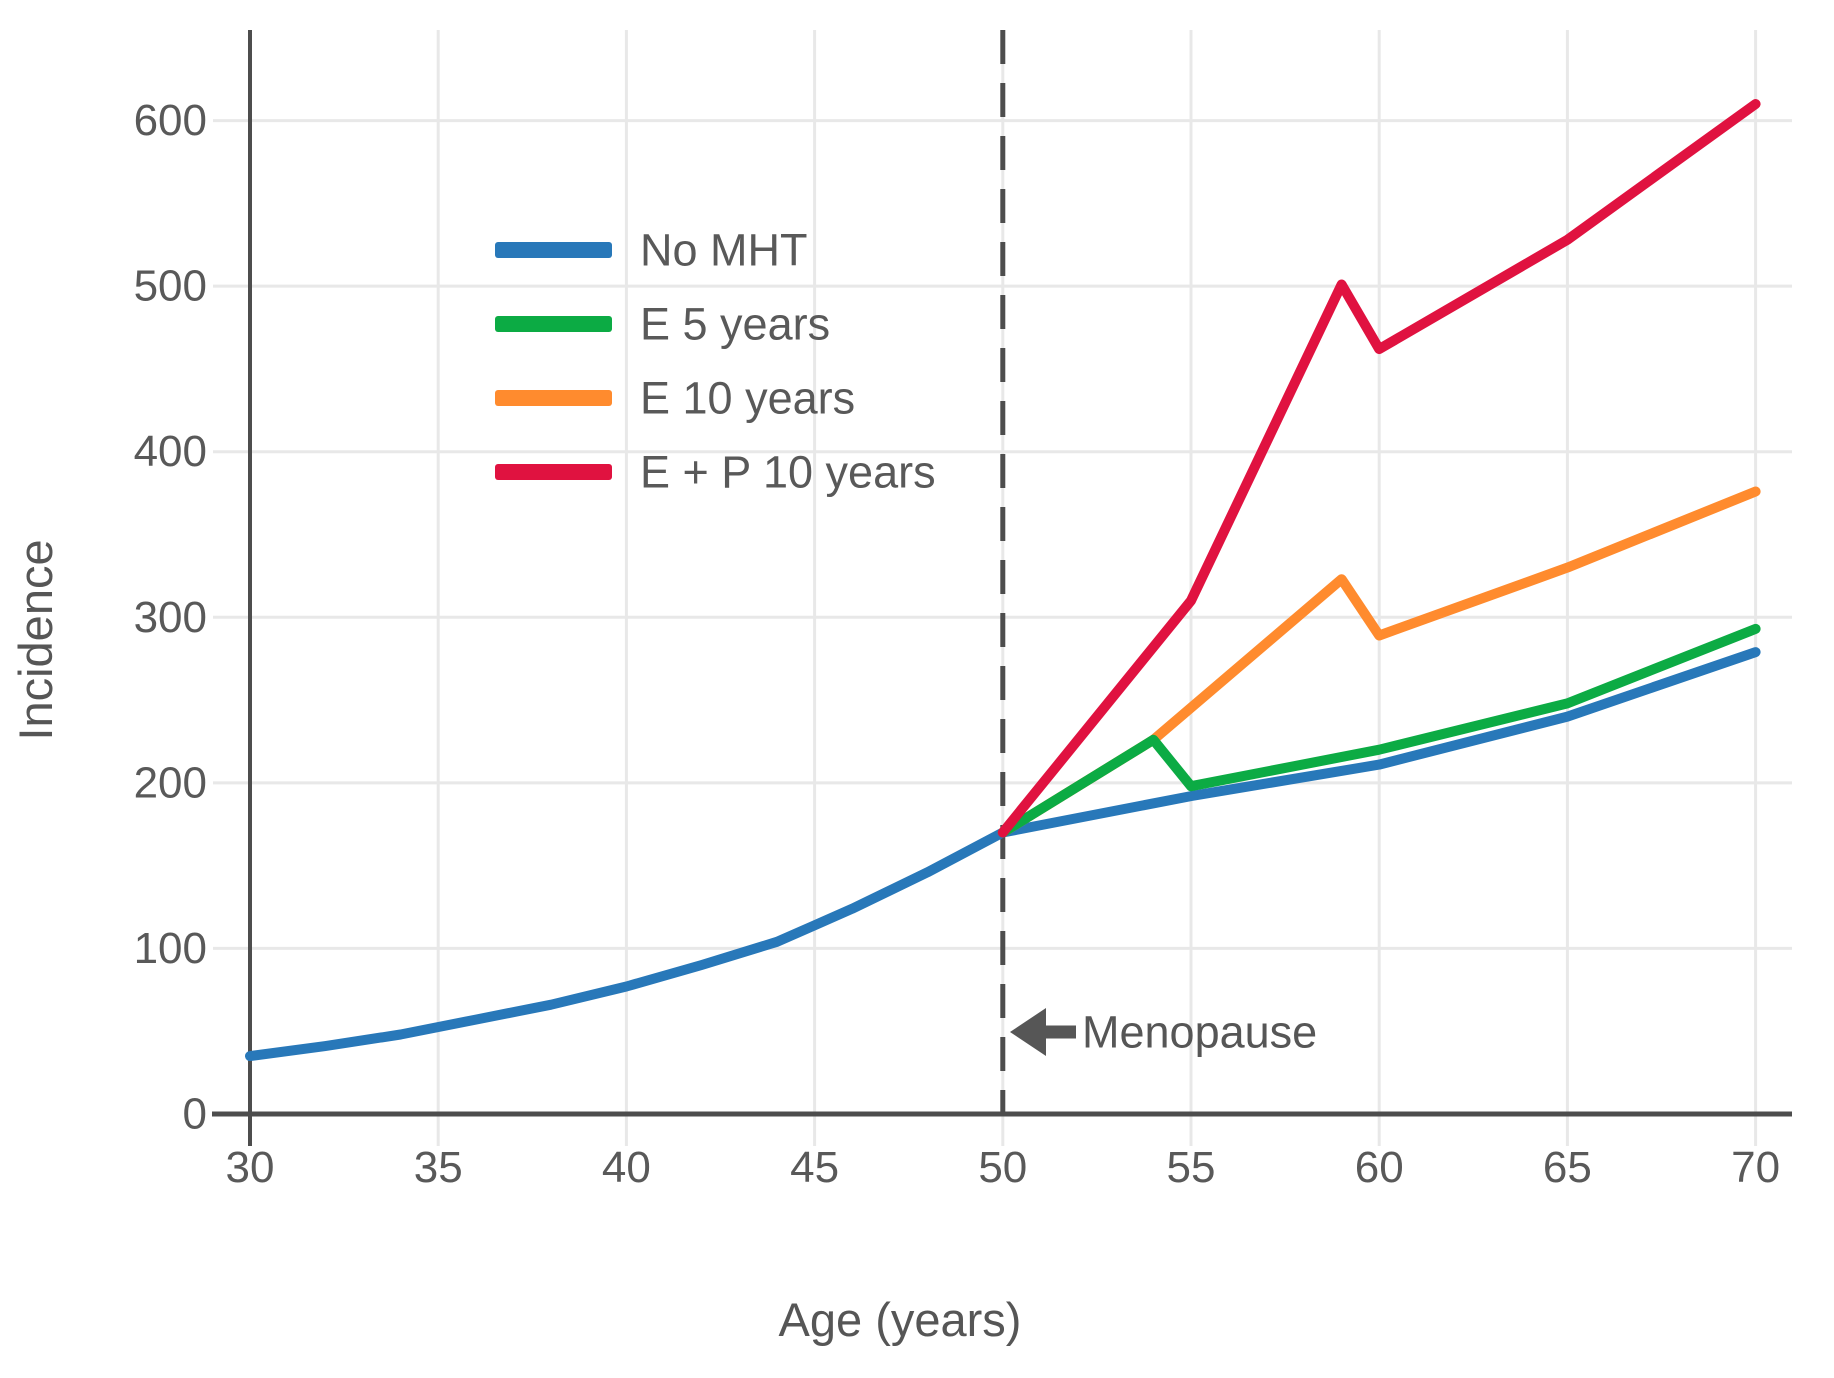 This screenshot has height=1378, width=1834. What do you see at coordinates (1199, 1032) in the screenshot?
I see `menopause-annotation-label: Menopause` at bounding box center [1199, 1032].